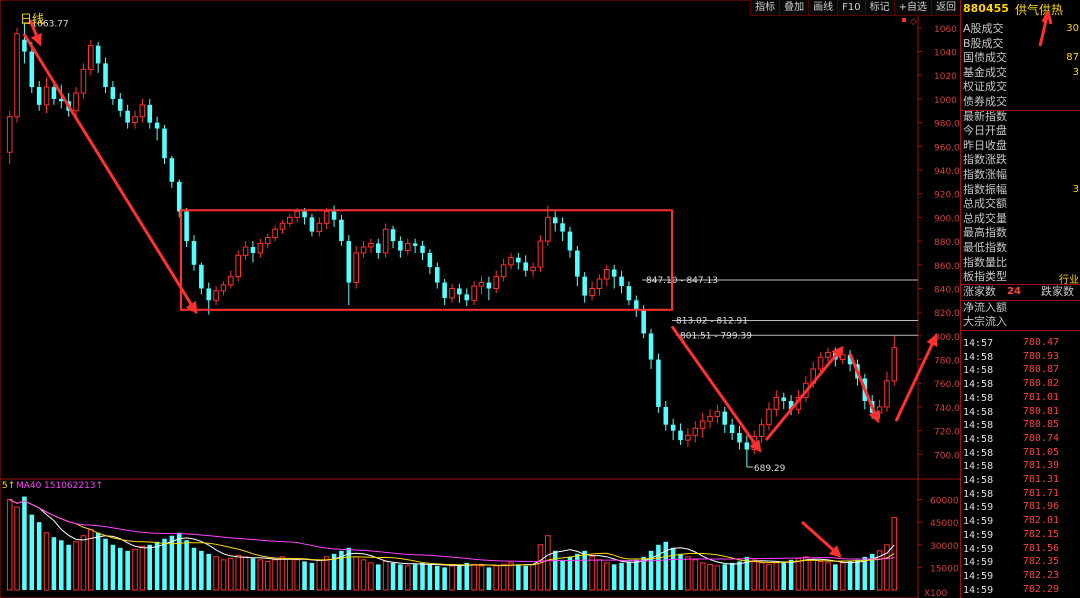 The image size is (1080, 598). Describe the element at coordinates (945, 8) in the screenshot. I see `toolbar-back-button: 返回` at that location.